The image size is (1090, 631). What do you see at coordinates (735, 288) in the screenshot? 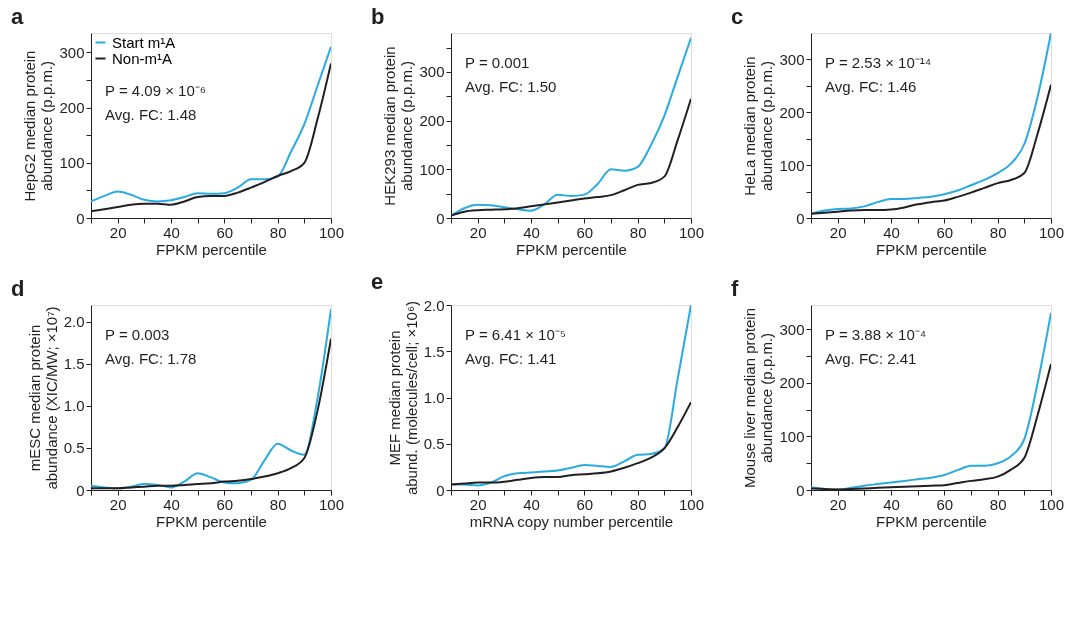
I see `chart-title: f` at bounding box center [735, 288].